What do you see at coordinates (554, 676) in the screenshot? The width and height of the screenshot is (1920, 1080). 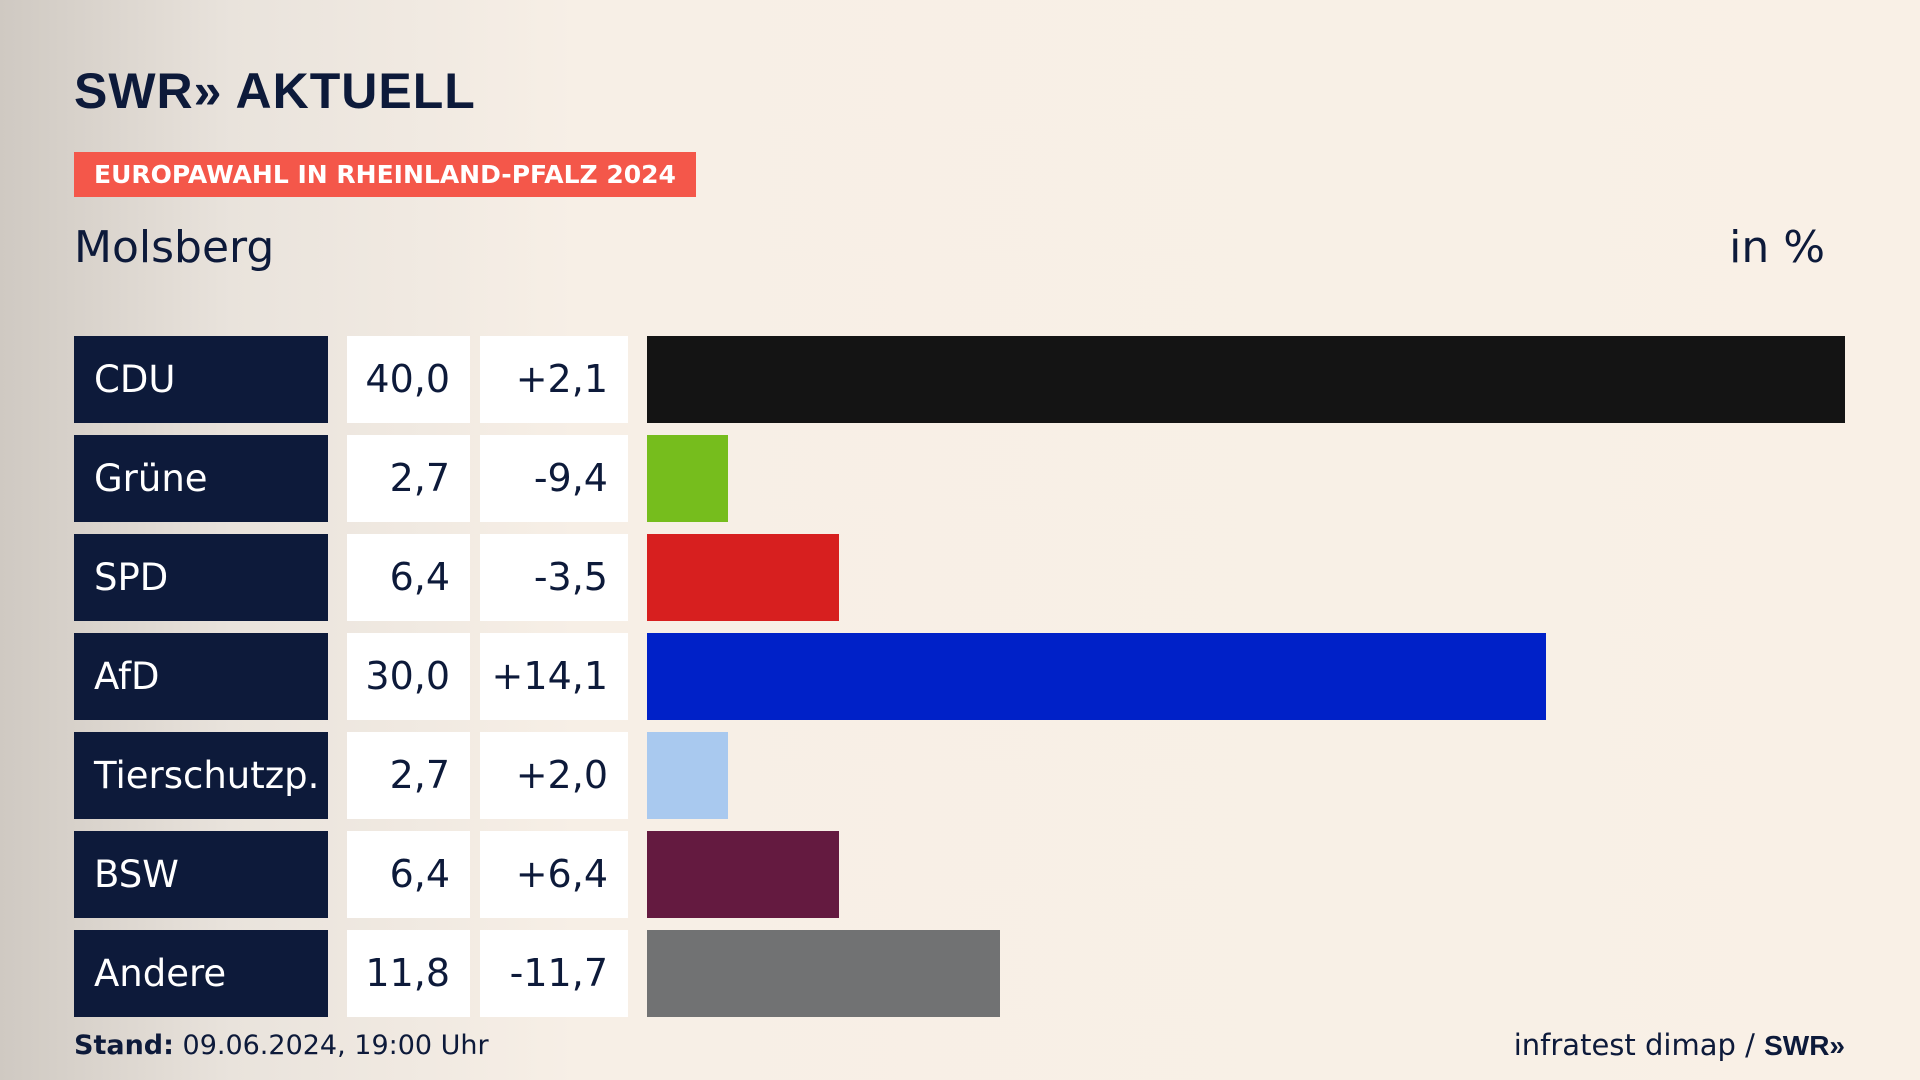 I see `vote-change-value: +14,1` at bounding box center [554, 676].